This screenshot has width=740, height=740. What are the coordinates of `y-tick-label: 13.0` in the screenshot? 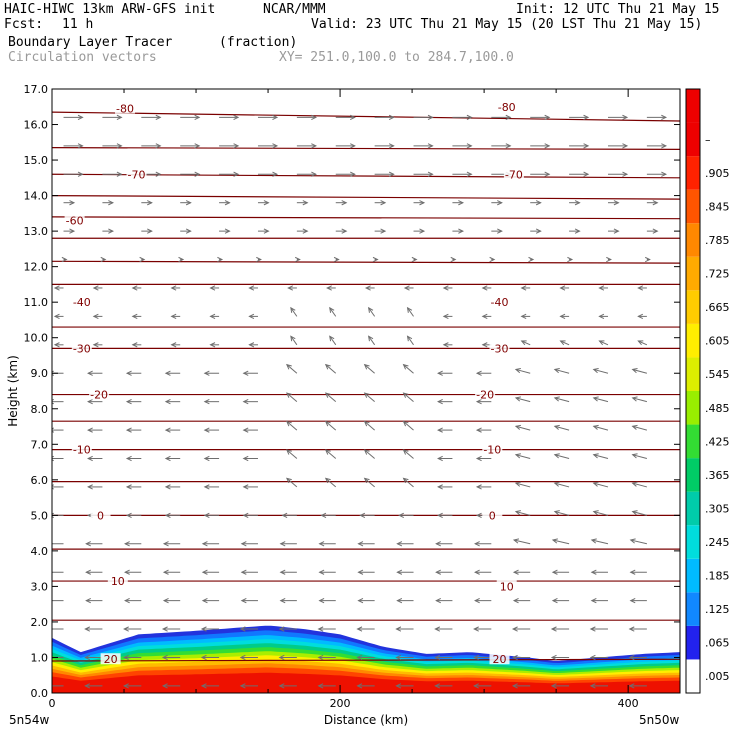 It's located at (36, 231).